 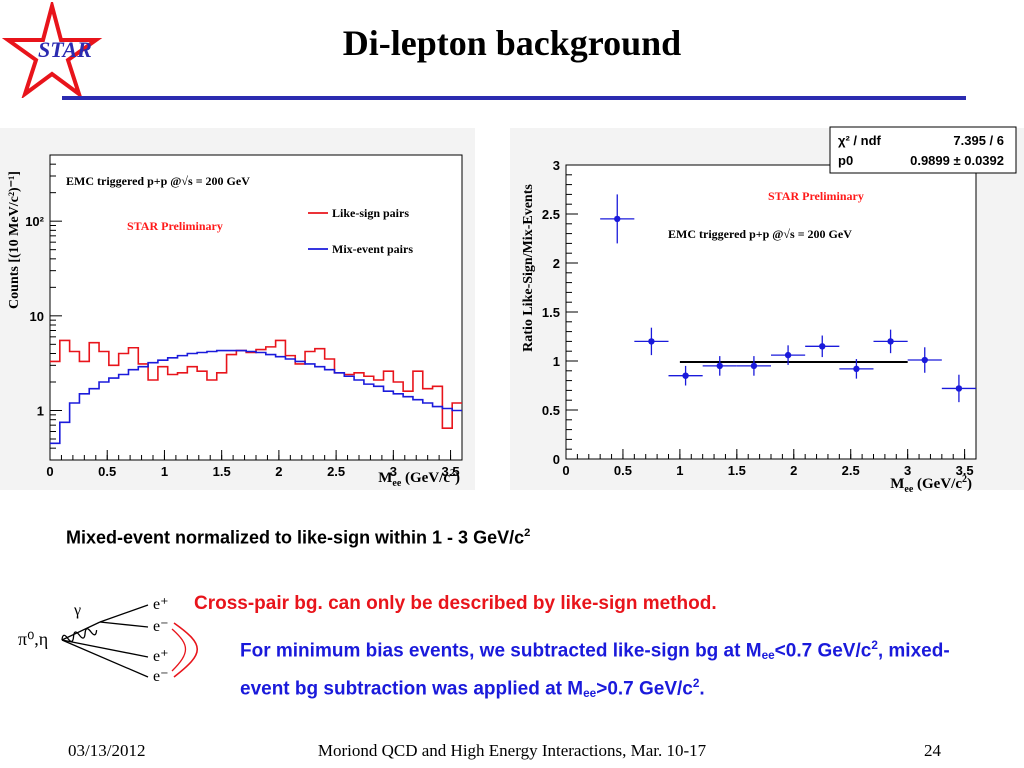 I want to click on histogram-mix-event, so click(x=256, y=397).